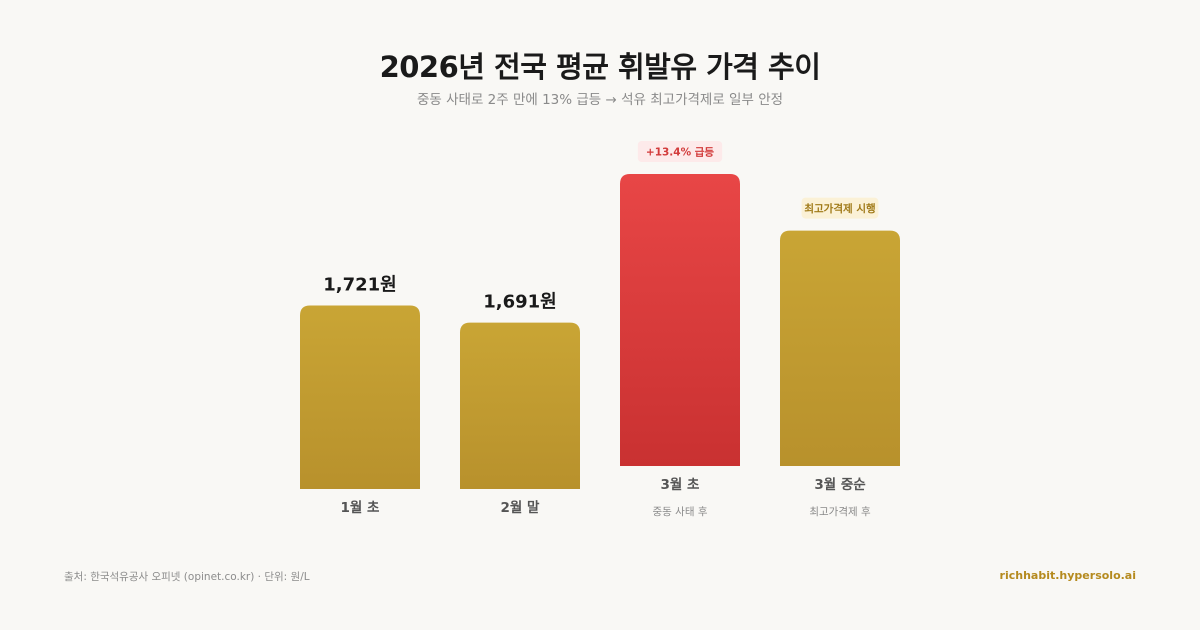 This screenshot has width=1200, height=630. I want to click on source-note: 출처: 한국석유공사 오피넷 (opinet.co.kr) · 단위: 원/L, so click(187, 577).